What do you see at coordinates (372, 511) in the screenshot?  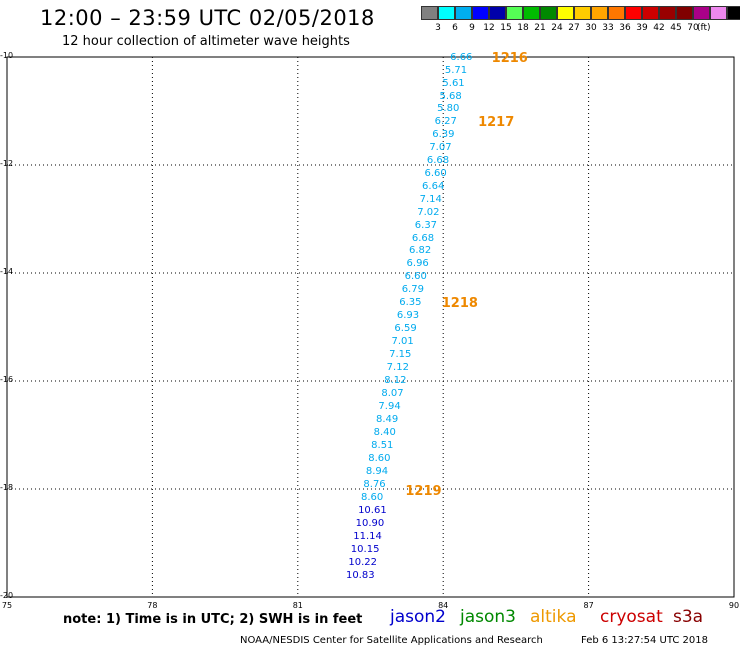 I see `swh-value-label: 10.61` at bounding box center [372, 511].